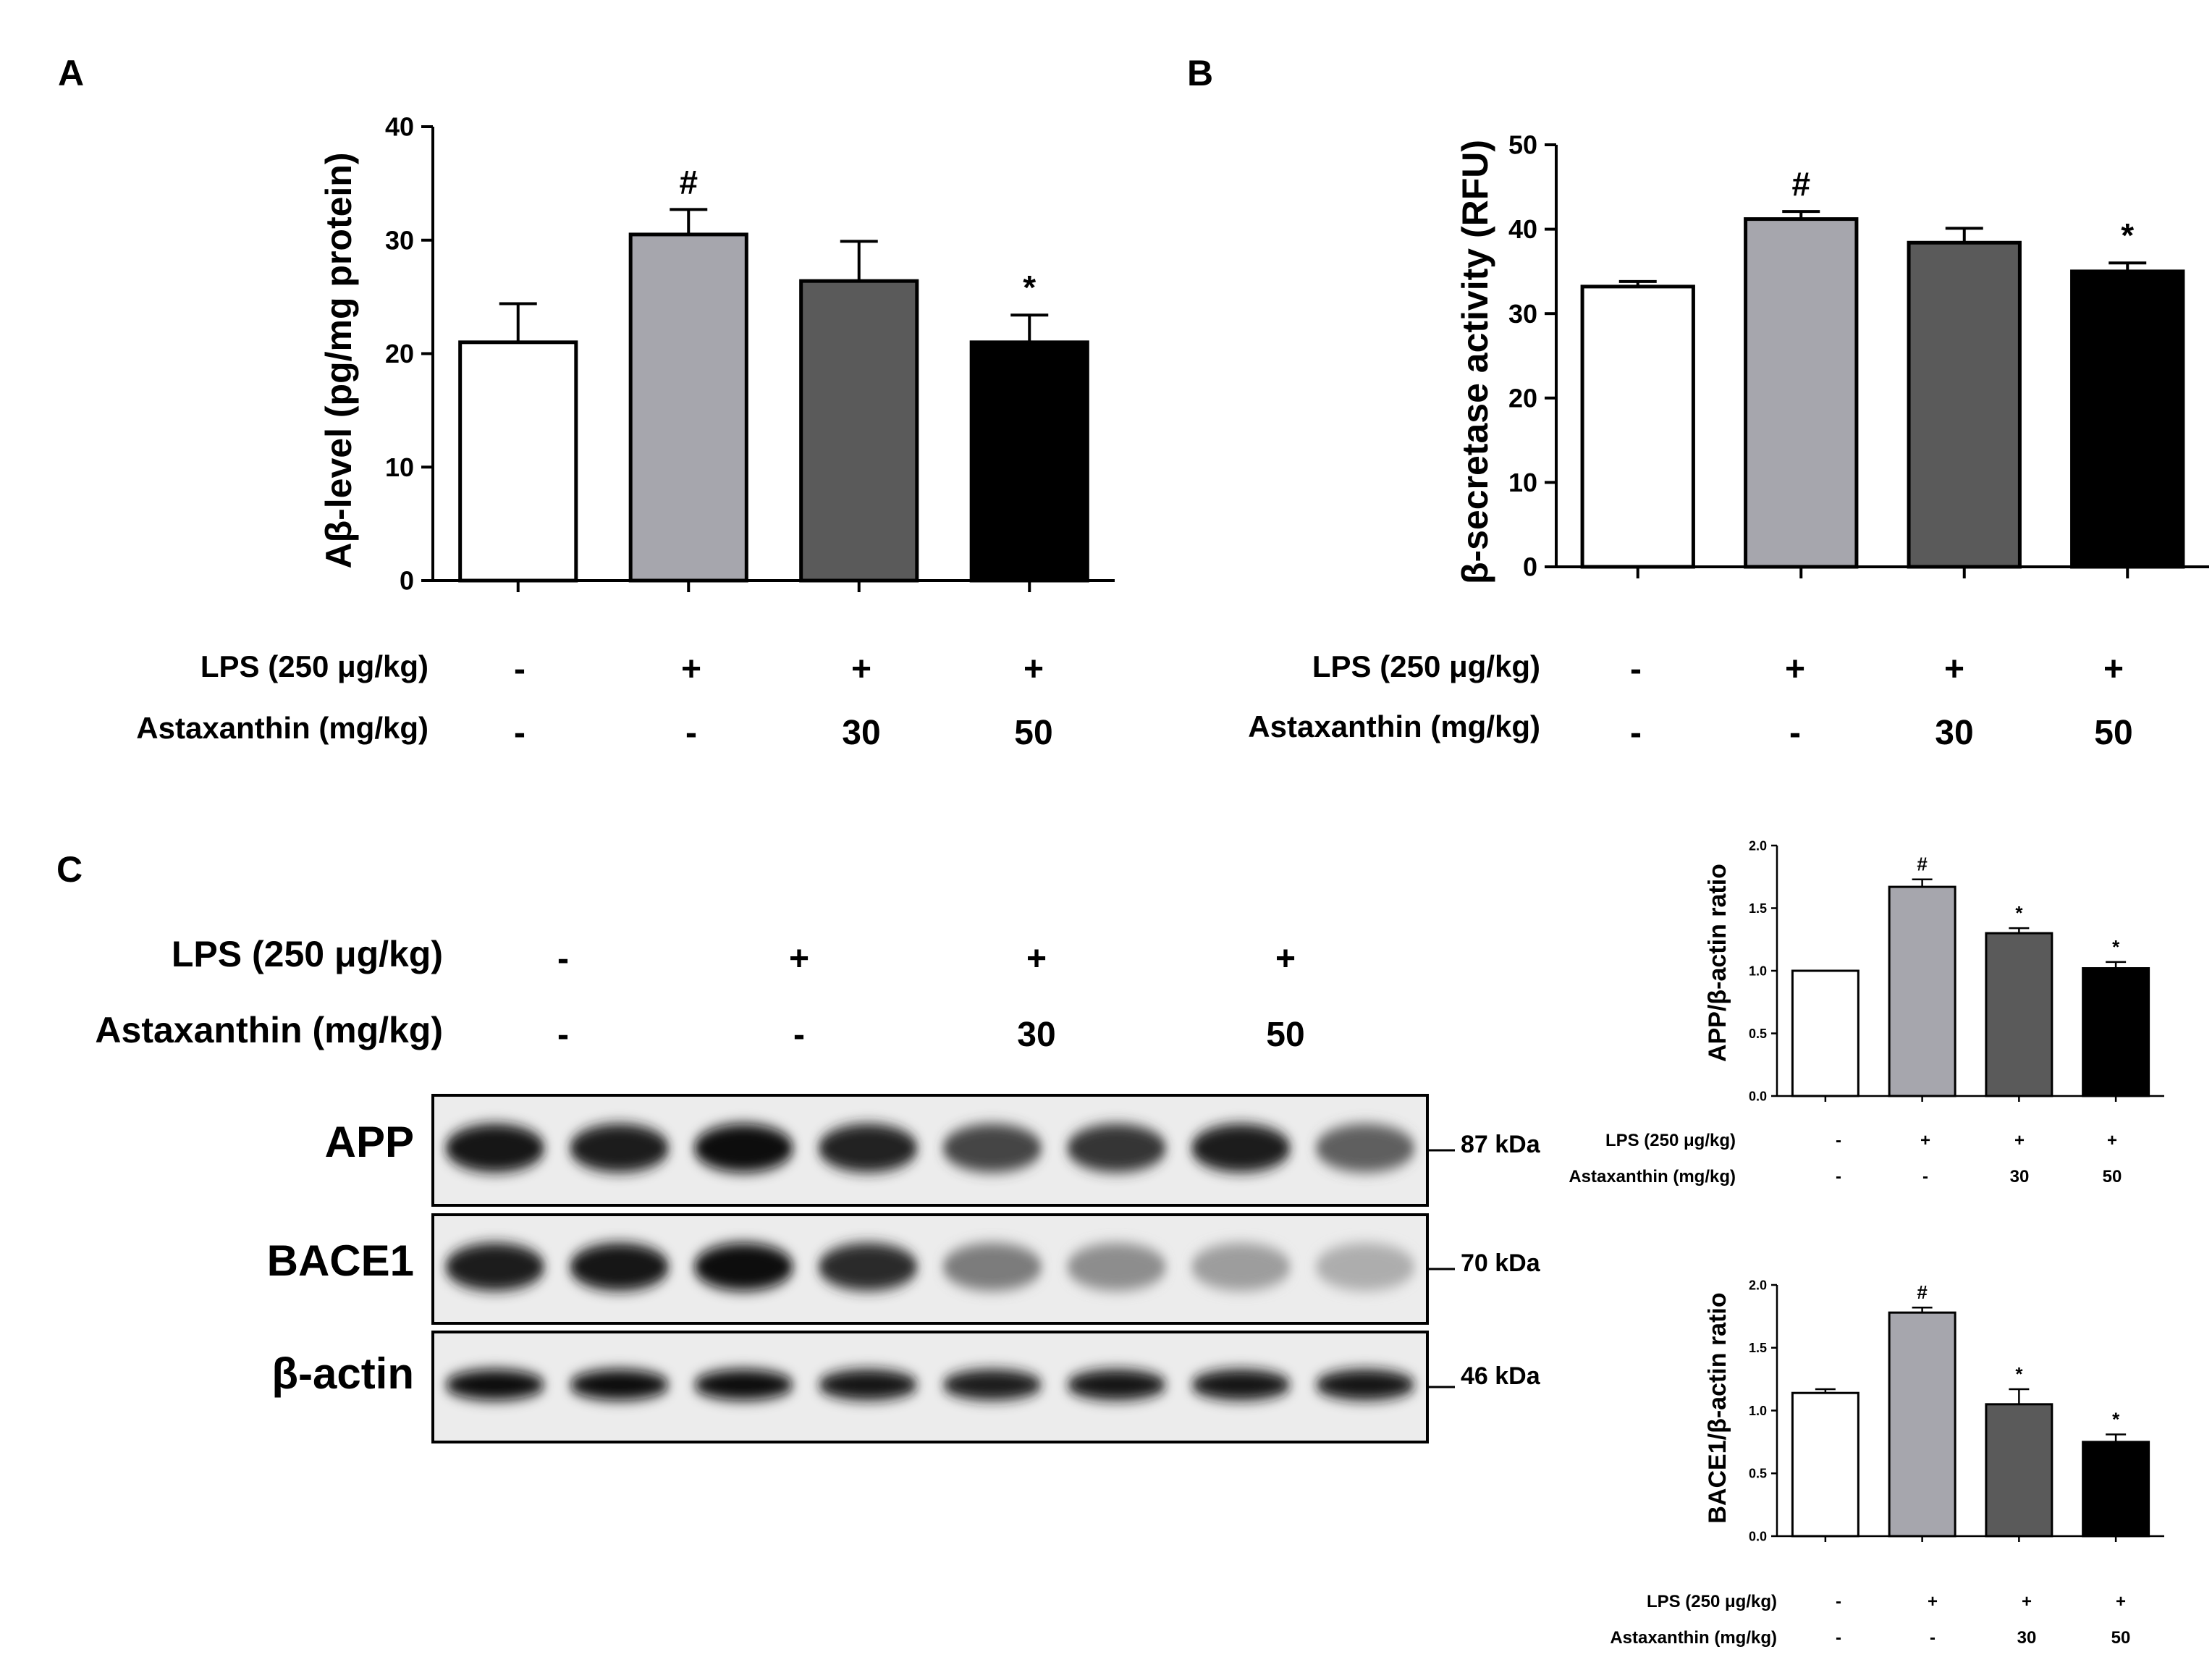 The image size is (2212, 1665). I want to click on bace1-astaxanthin-value: 30, so click(2027, 1638).